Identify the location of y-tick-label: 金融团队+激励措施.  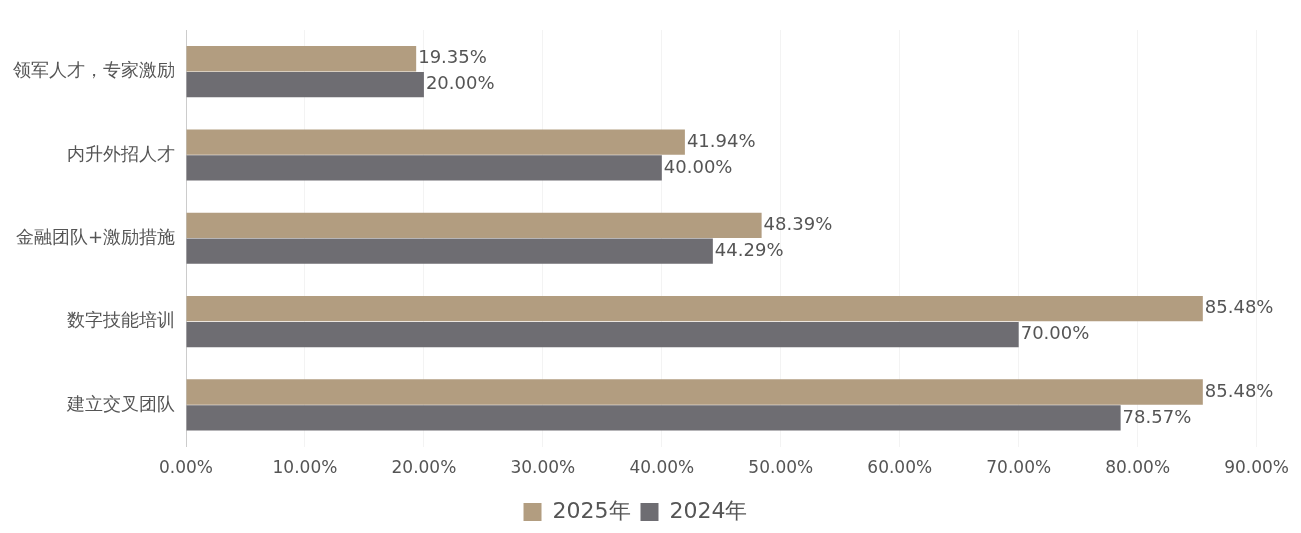
(95, 236).